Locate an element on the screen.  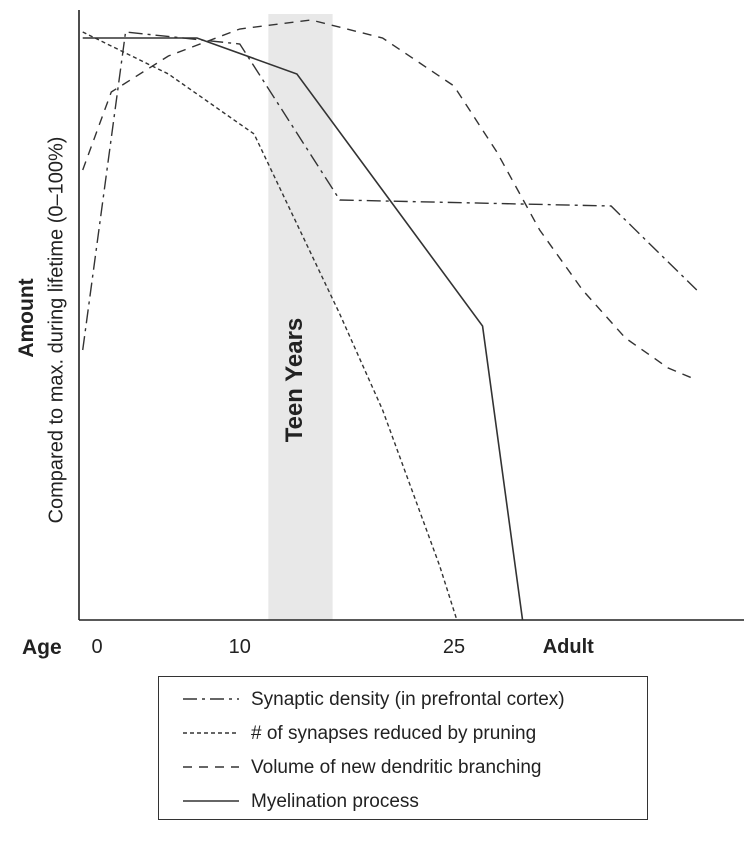
legend-swatch-dotted is located at coordinates (211, 733).